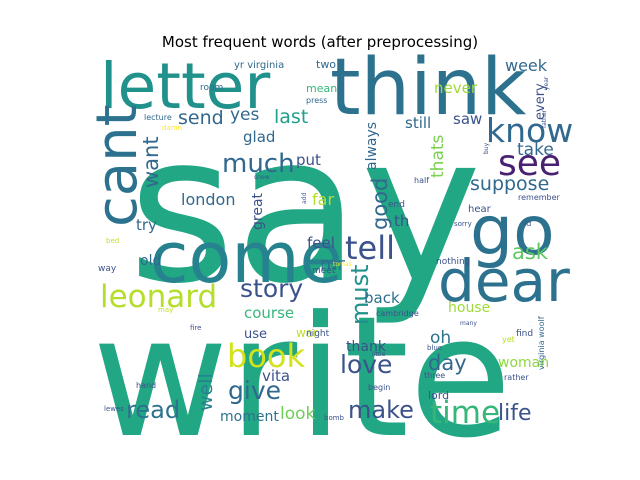 The height and width of the screenshot is (480, 640). Describe the element at coordinates (259, 65) in the screenshot. I see `word-yr-virginia: yr virginia` at that location.